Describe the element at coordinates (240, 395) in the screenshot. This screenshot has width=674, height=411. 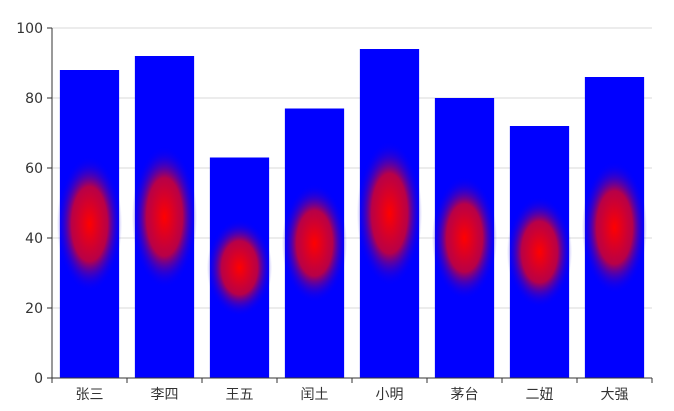
I see `x-tick-label: 王五` at that location.